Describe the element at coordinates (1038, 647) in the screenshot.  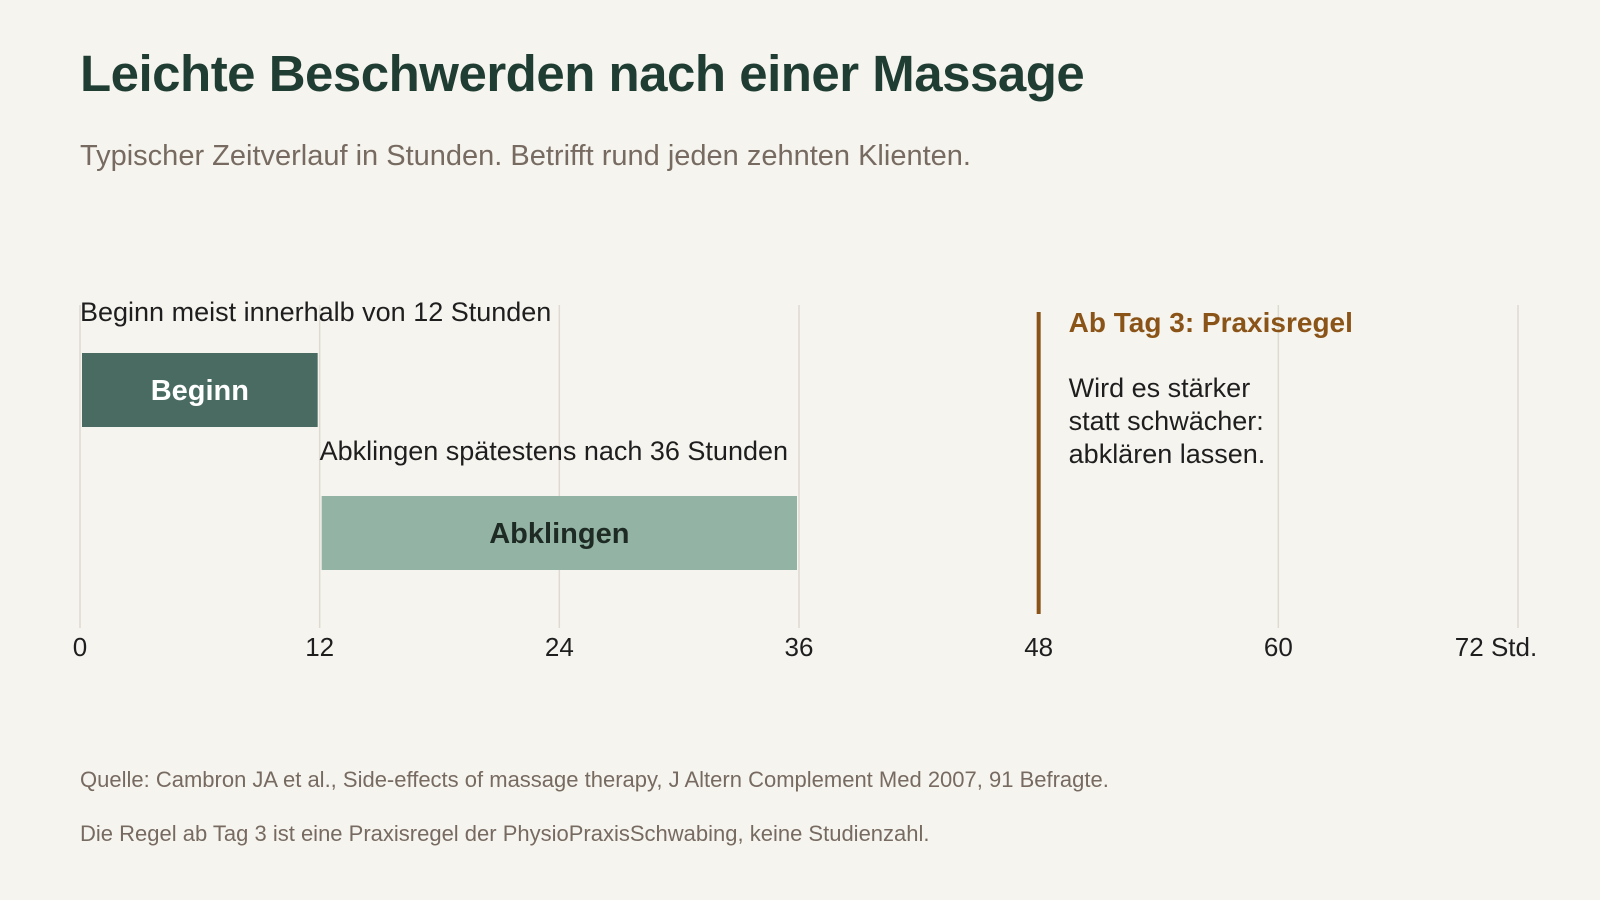
I see `x-tick-label: 48` at that location.